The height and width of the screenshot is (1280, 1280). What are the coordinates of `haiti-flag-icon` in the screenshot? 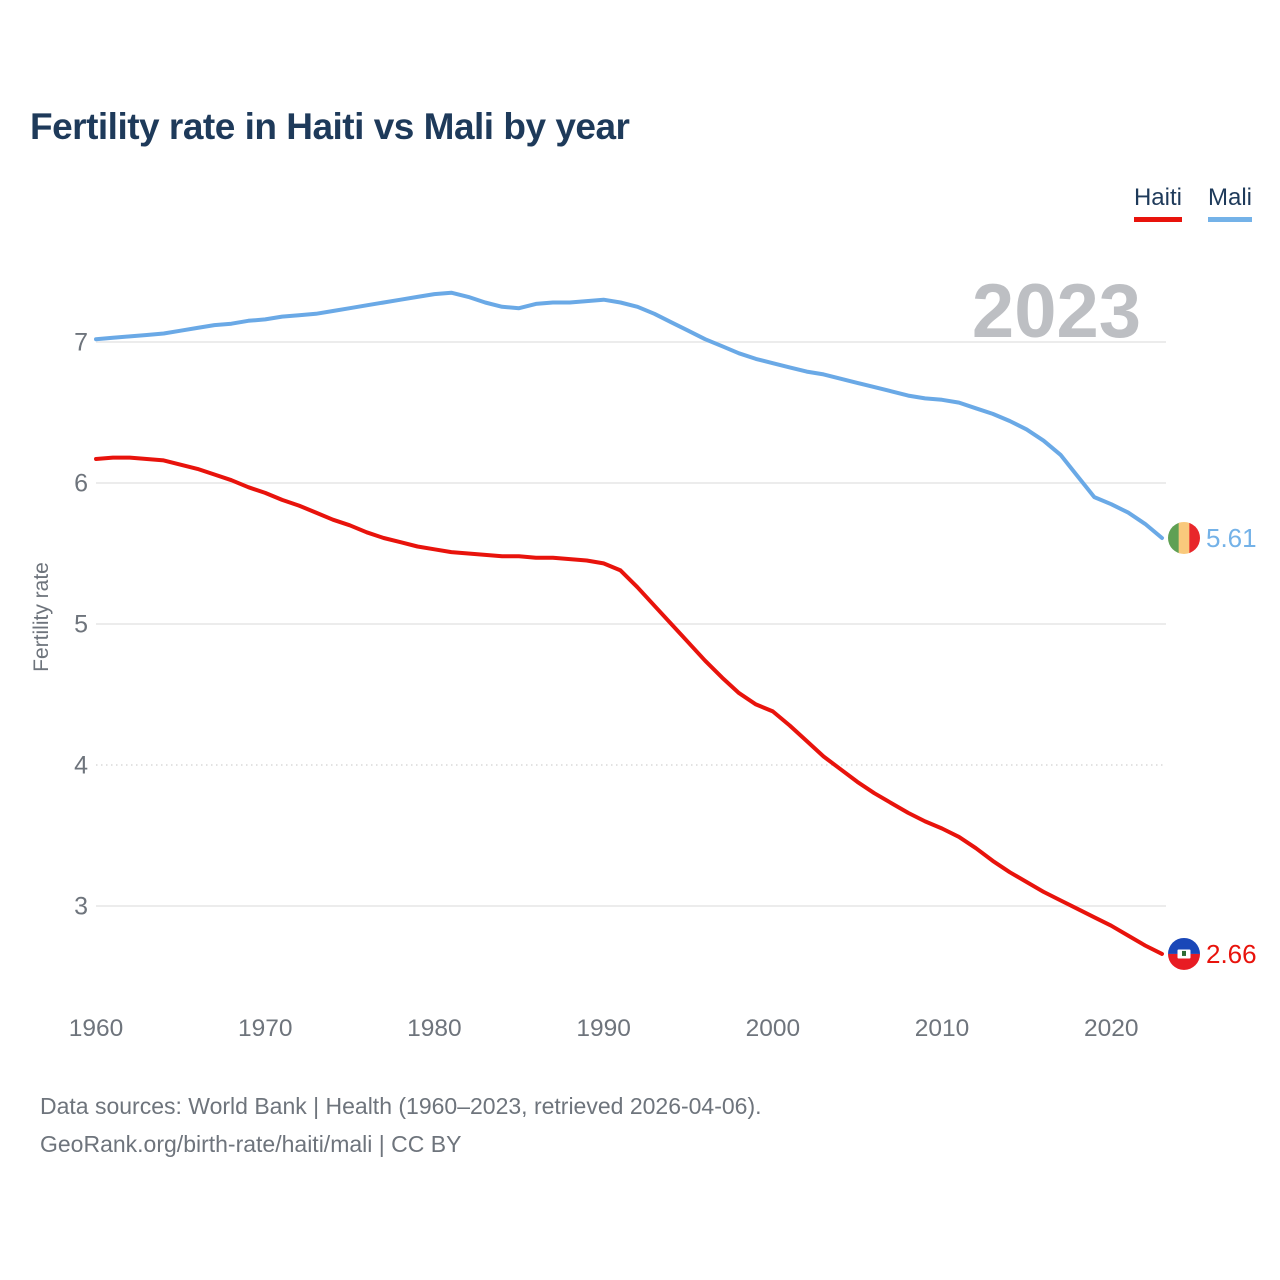 It's located at (1184, 953).